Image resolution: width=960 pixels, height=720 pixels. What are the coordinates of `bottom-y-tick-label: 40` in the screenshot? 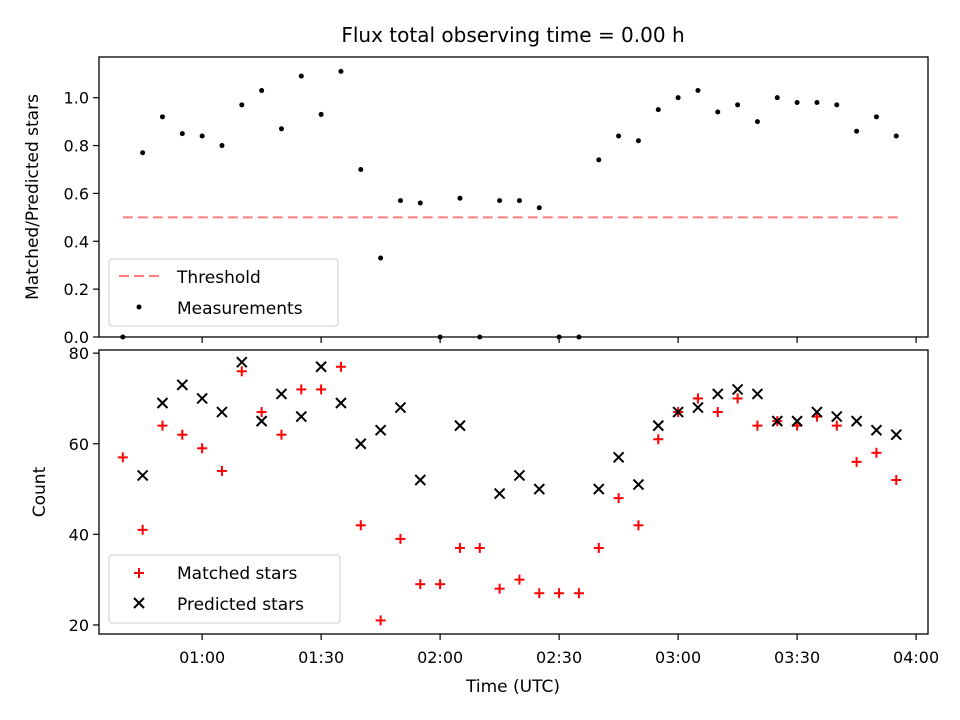 It's located at (79, 534).